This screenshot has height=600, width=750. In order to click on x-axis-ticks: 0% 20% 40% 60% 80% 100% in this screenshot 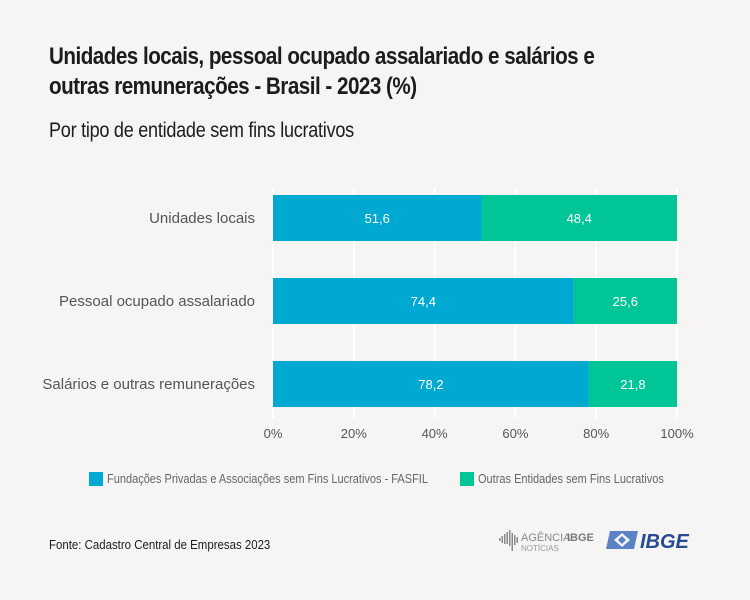, I will do `click(479, 433)`.